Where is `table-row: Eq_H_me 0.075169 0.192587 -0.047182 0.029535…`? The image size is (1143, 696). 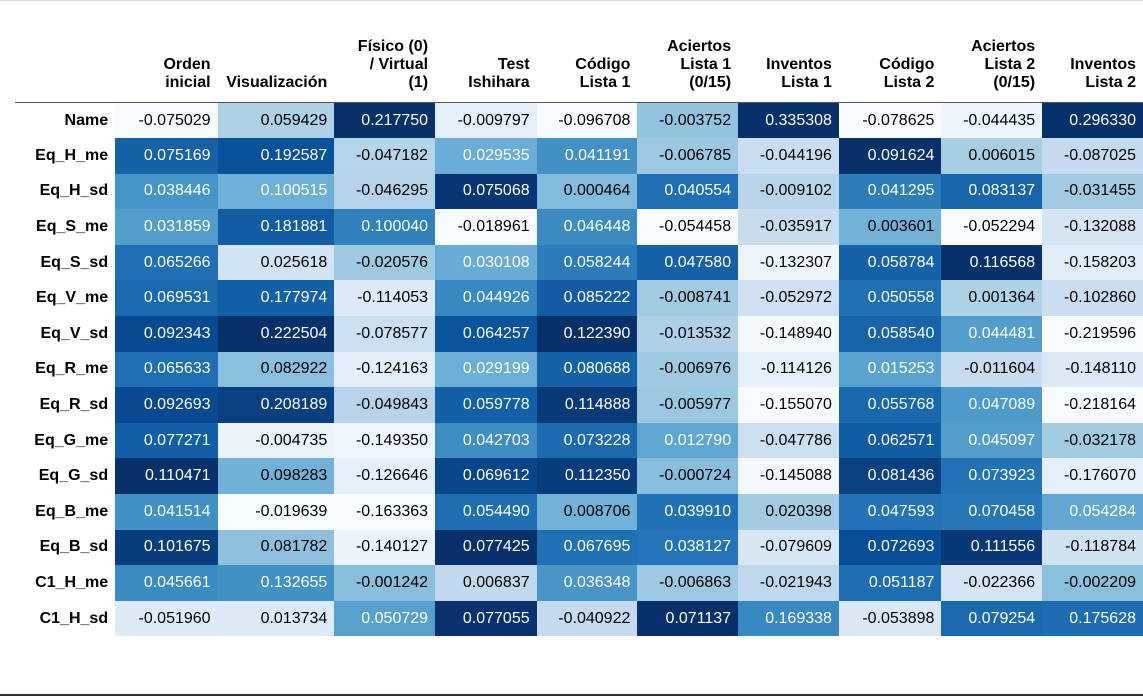 table-row: Eq_H_me 0.075169 0.192587 -0.047182 0.029535… is located at coordinates (579, 156).